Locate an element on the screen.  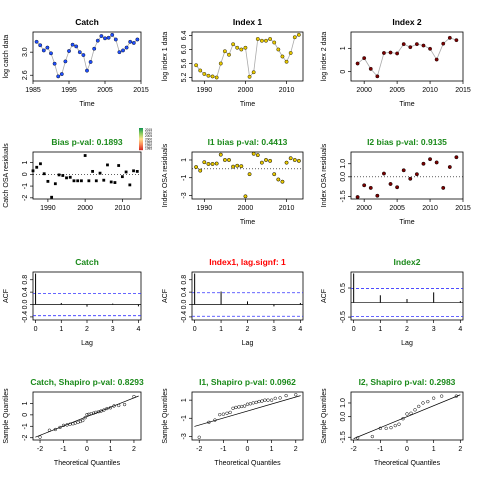
y-tick-label: 5.6 is located at coordinates (184, 64).